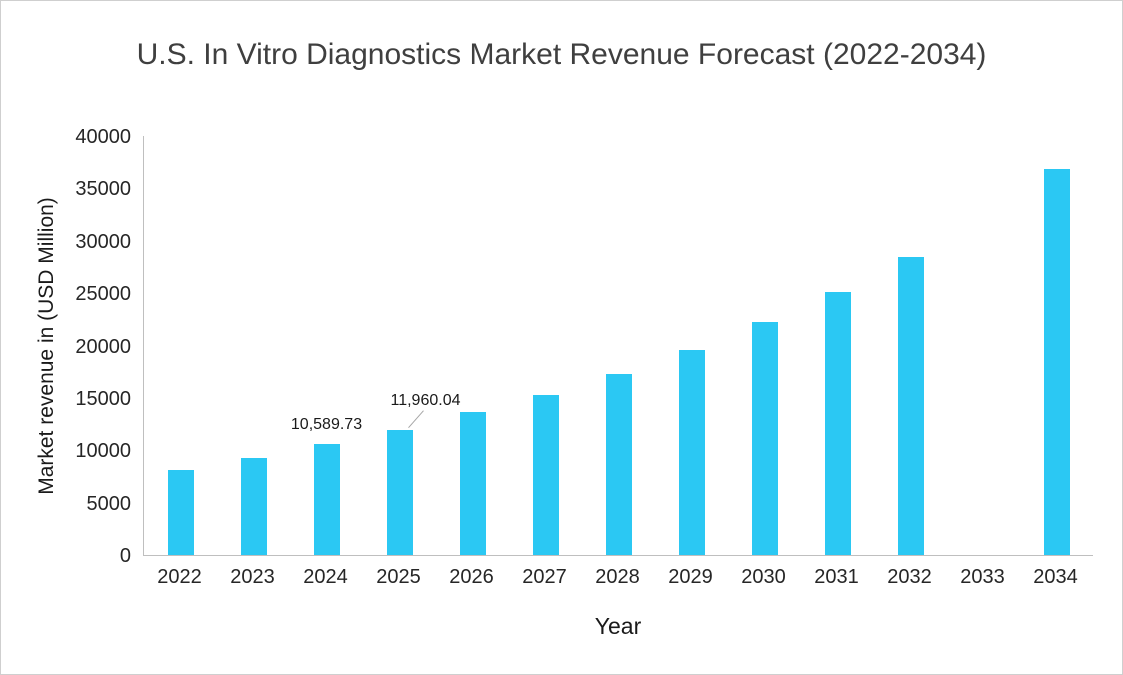 The width and height of the screenshot is (1123, 675). I want to click on y-tick-label: 15000, so click(103, 398).